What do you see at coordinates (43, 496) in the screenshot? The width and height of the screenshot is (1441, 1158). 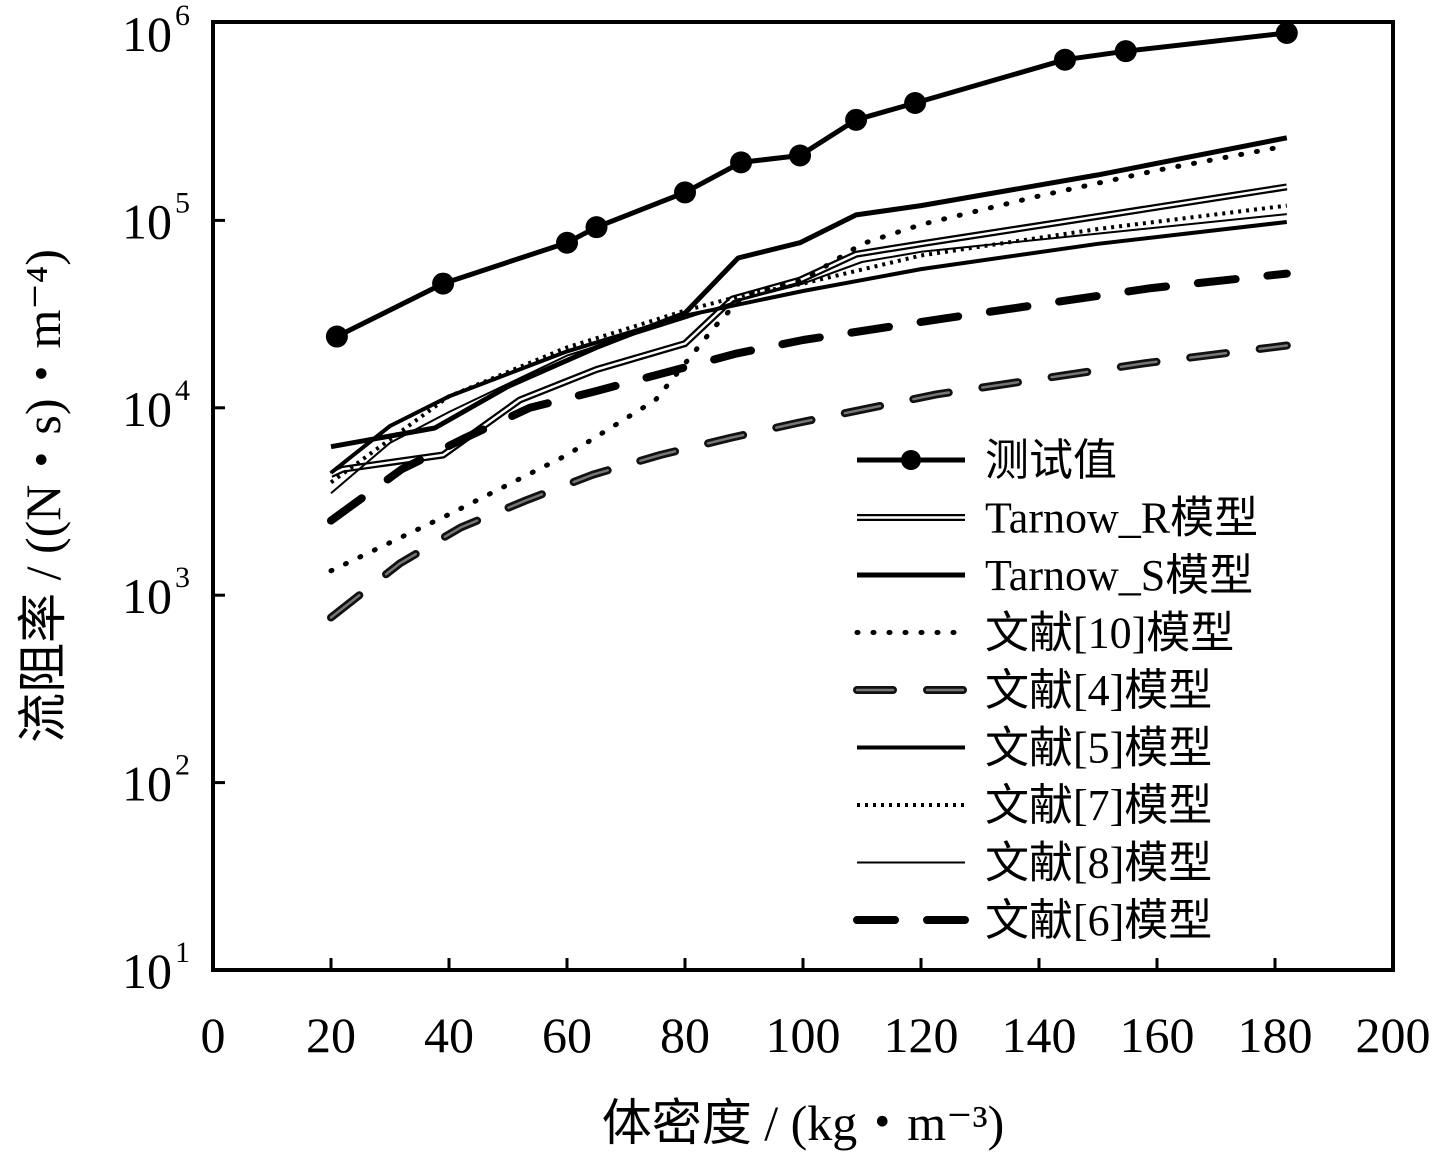 I see `y-axis-label: 流阻率 / ((N・s)・m⁻⁴)` at bounding box center [43, 496].